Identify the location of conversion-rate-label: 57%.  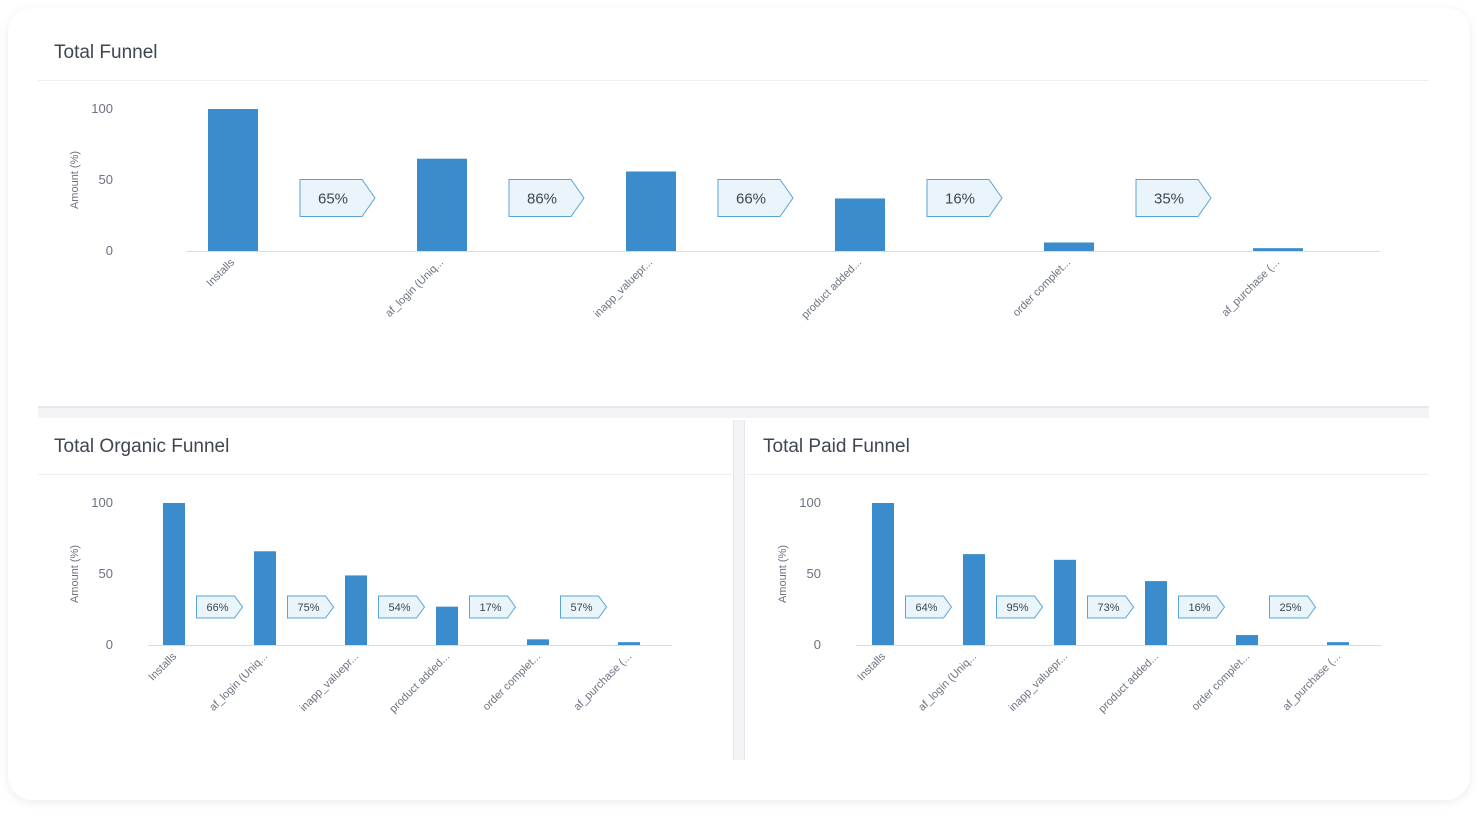
(581, 608).